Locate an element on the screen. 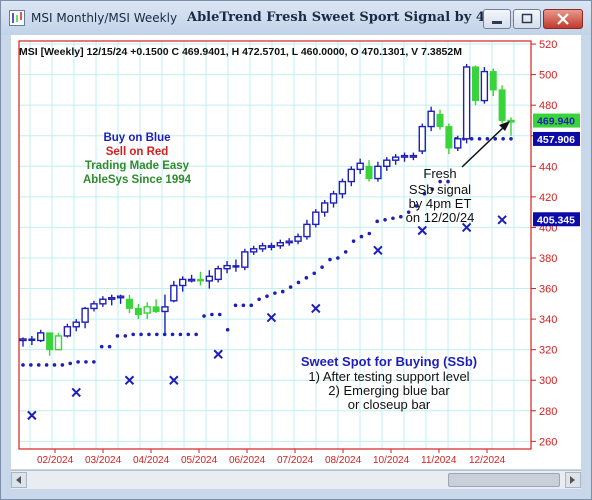 The width and height of the screenshot is (592, 500). note-trading-made-easy: Trading Made Easy is located at coordinates (137, 166).